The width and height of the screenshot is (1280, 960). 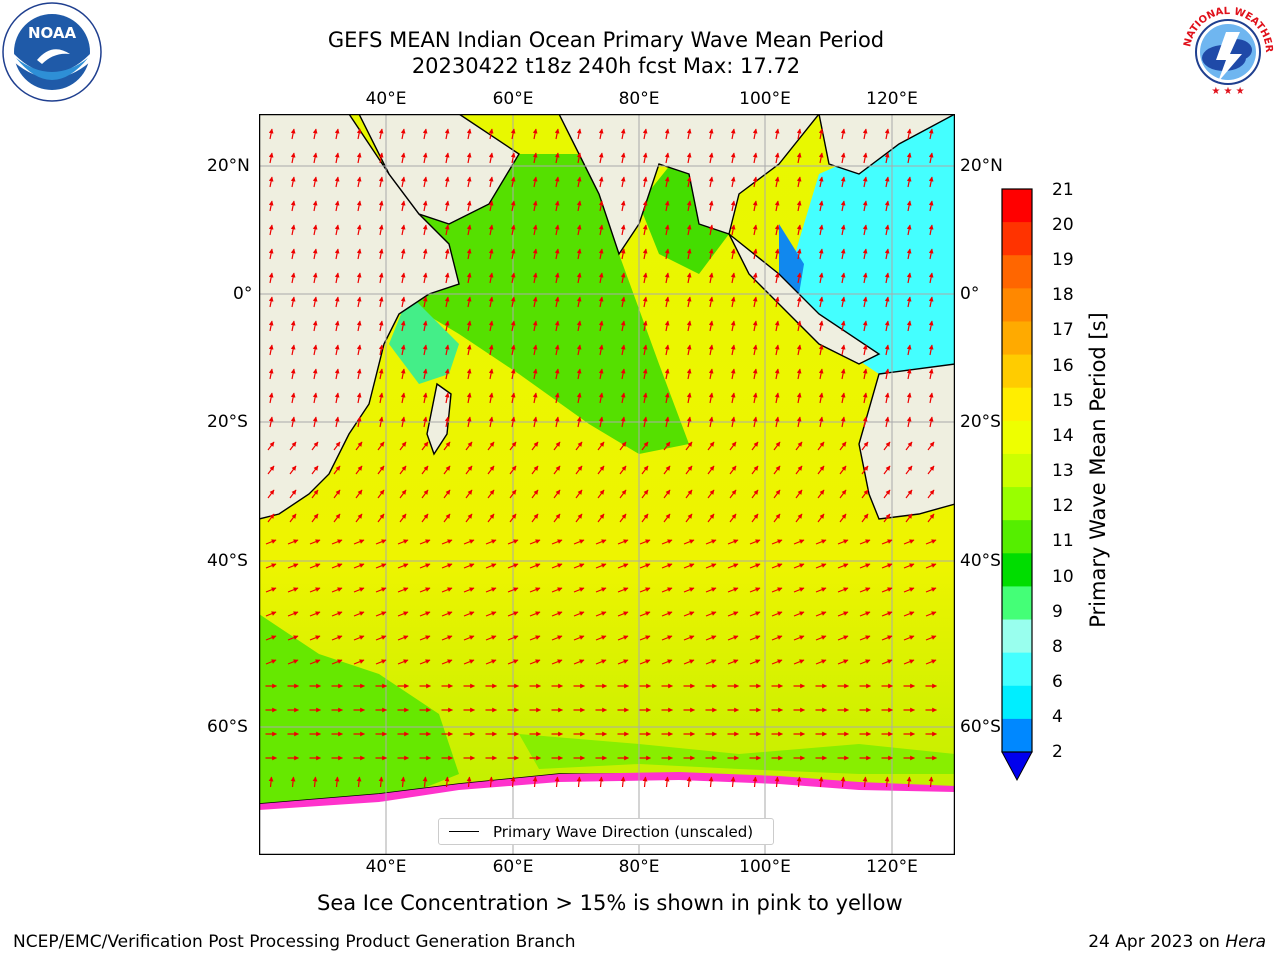 What do you see at coordinates (1063, 541) in the screenshot?
I see `colorbar-tick-11: 11` at bounding box center [1063, 541].